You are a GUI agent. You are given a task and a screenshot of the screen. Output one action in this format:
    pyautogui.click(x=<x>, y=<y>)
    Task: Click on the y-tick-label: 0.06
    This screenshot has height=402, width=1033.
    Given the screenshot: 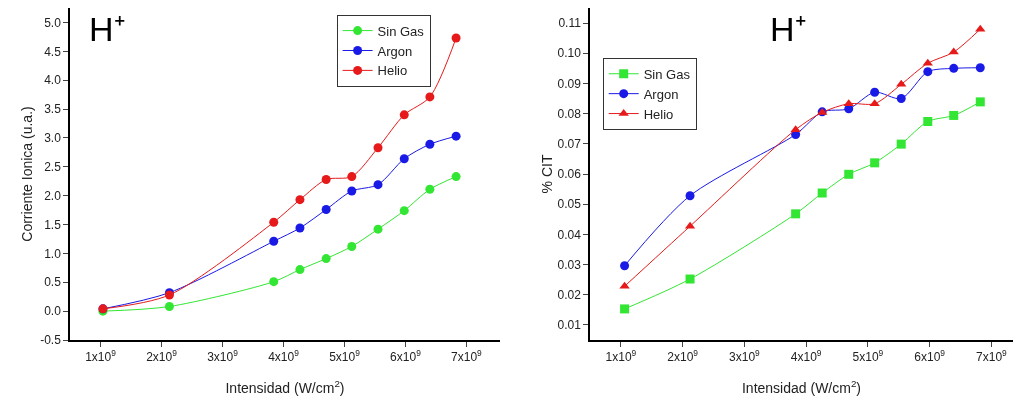 What is the action you would take?
    pyautogui.click(x=569, y=174)
    